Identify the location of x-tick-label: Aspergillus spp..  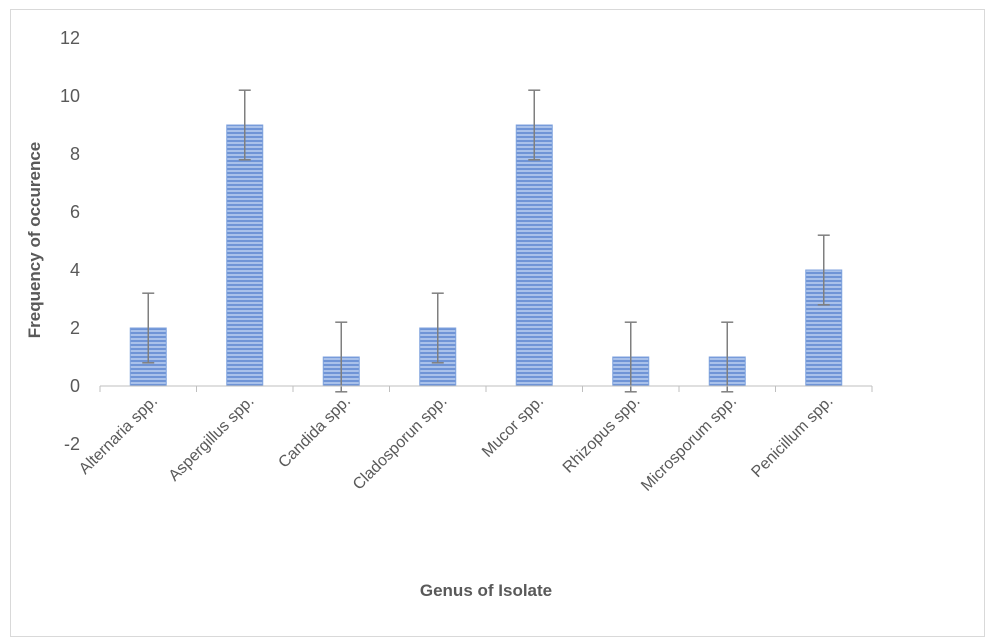
(212, 439).